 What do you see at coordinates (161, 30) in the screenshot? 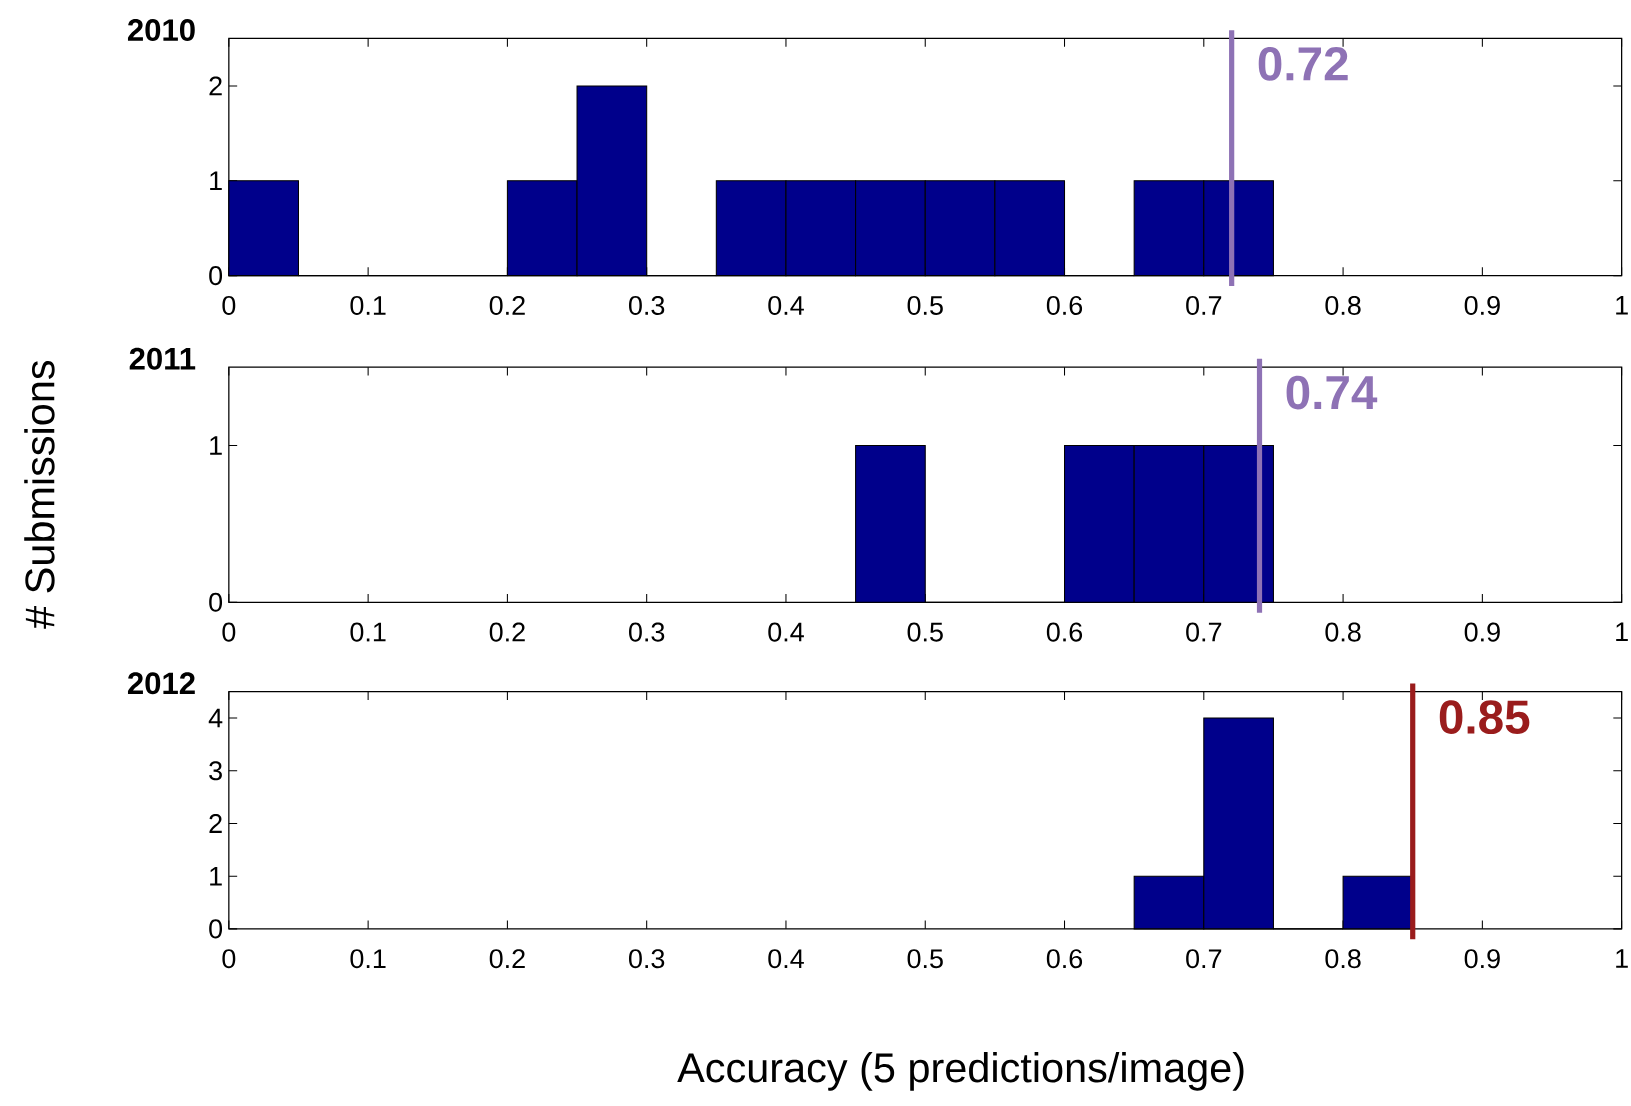
I see `chart-title: 2010` at bounding box center [161, 30].